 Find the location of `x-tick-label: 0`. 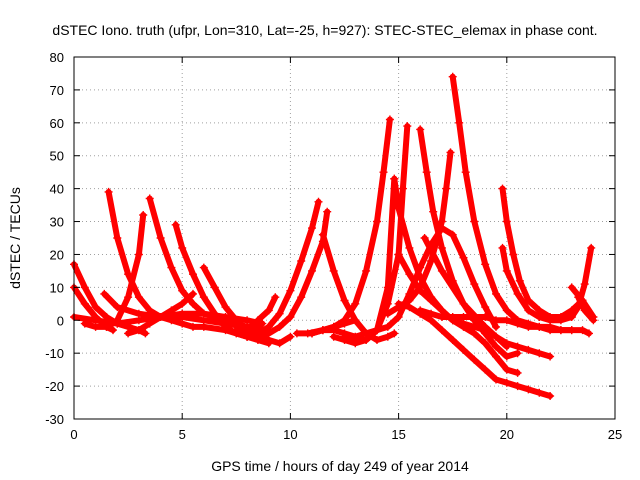

x-tick-label: 0 is located at coordinates (73, 434).